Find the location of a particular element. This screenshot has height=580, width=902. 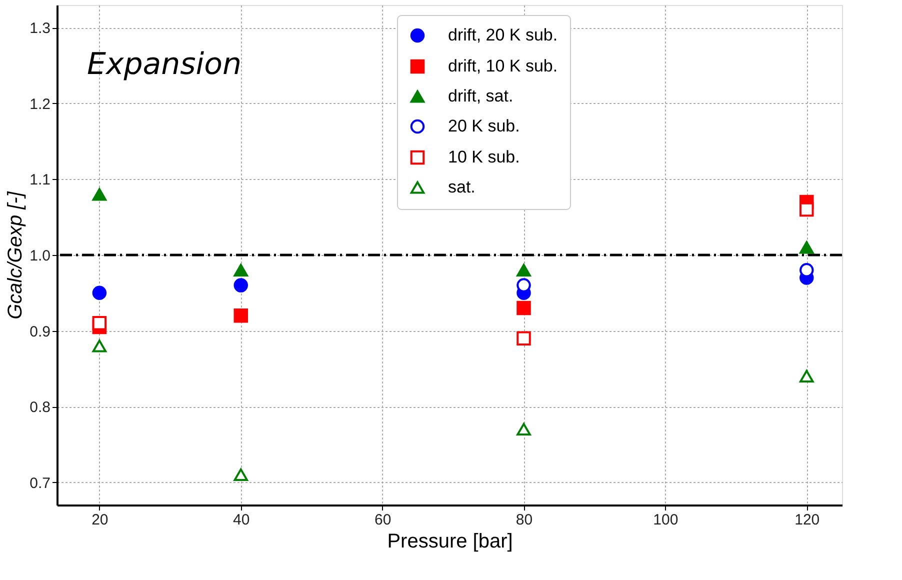

annotation: Expansion is located at coordinates (164, 64).